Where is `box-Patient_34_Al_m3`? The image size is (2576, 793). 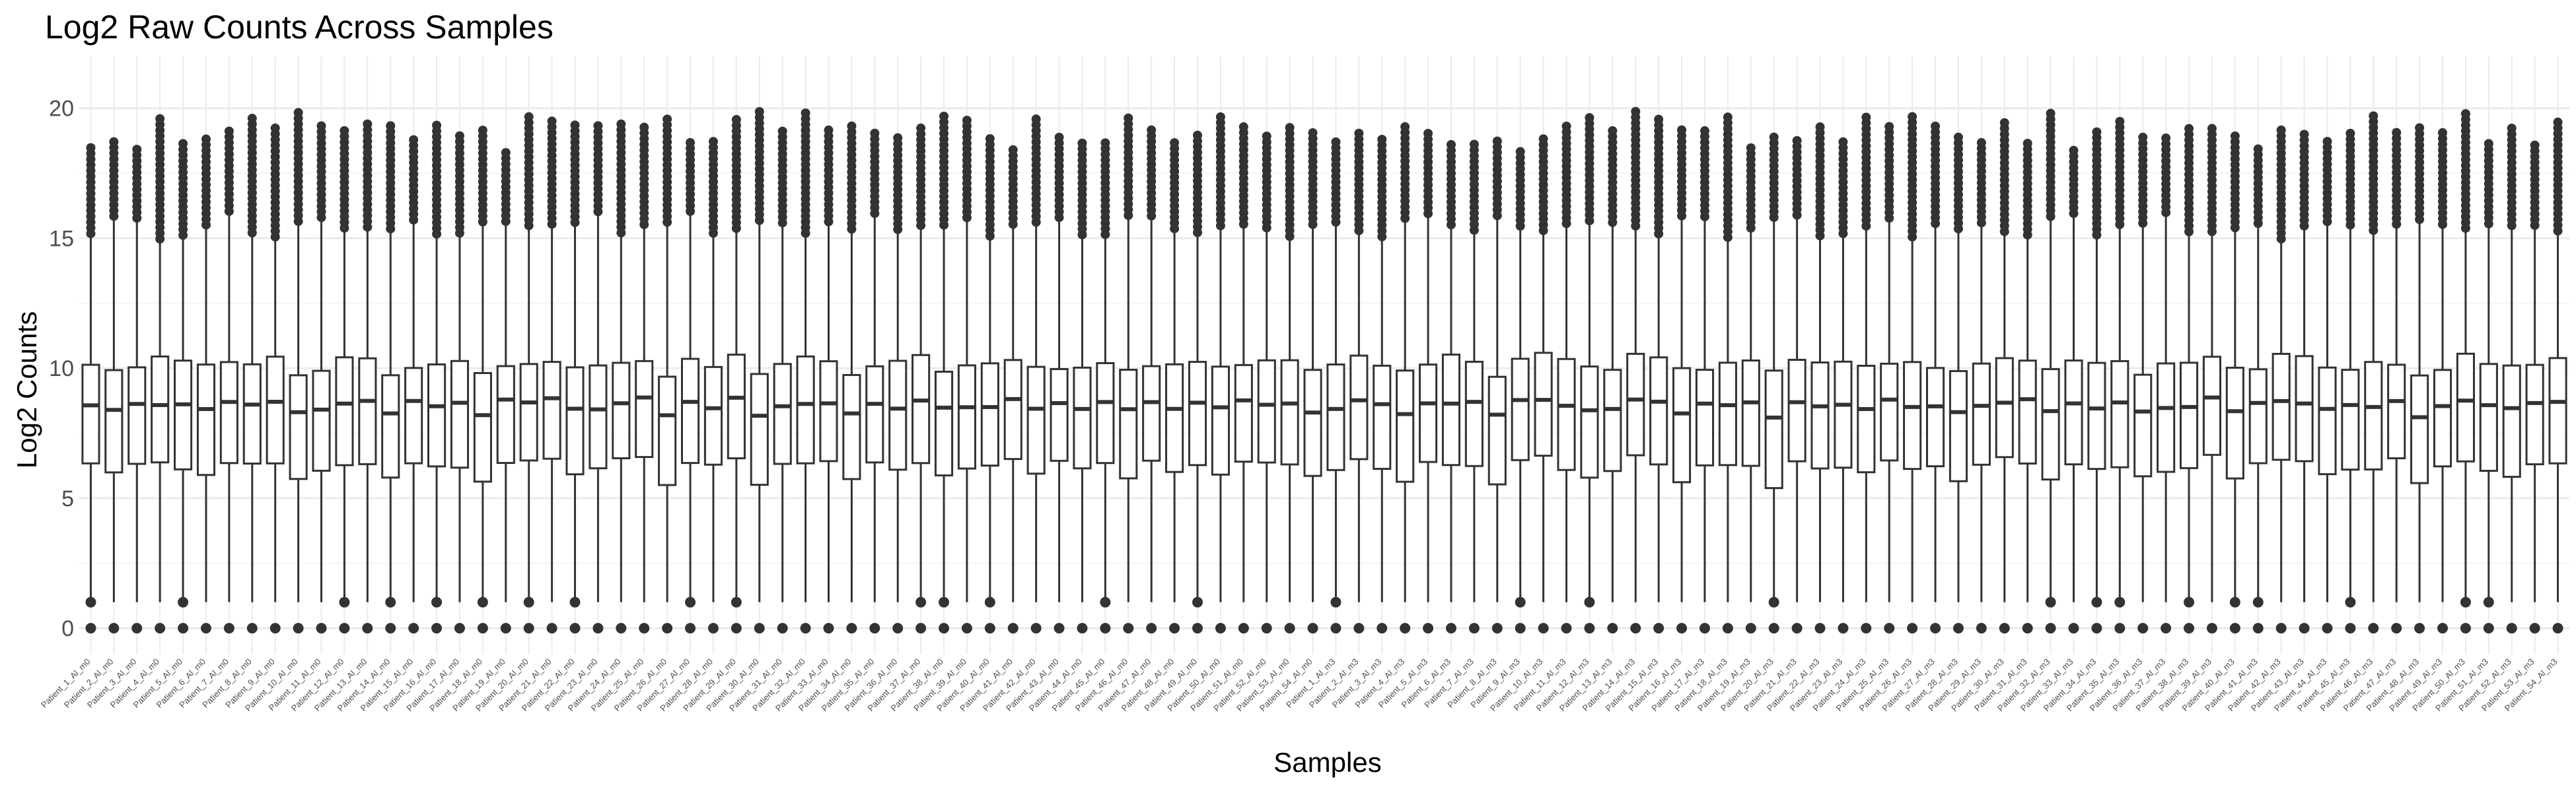
box-Patient_34_Al_m3 is located at coordinates (2097, 381).